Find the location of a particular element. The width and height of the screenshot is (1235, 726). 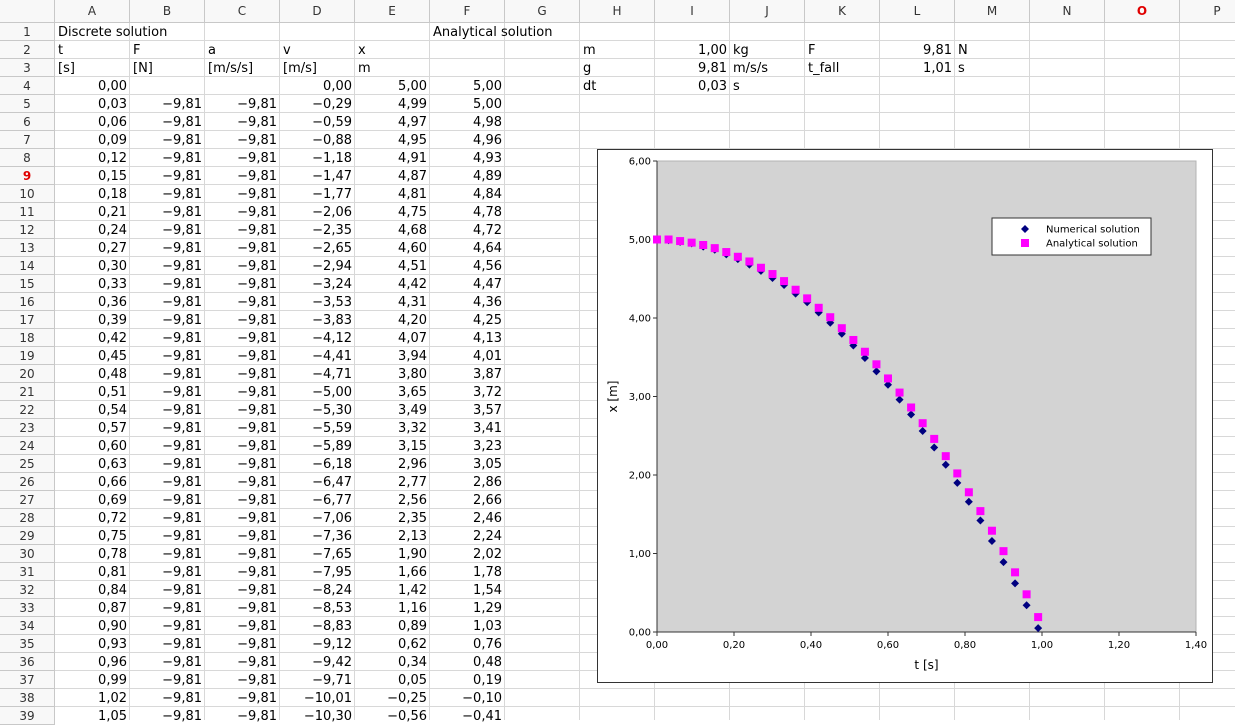

cell: F is located at coordinates (137, 50).